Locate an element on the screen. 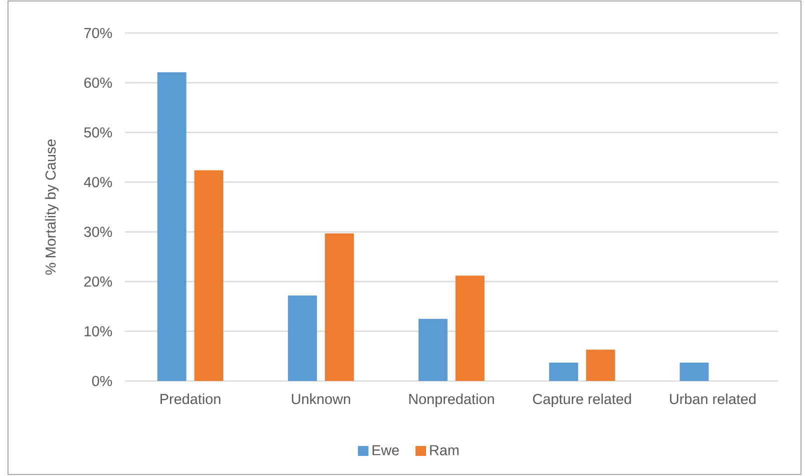  legend-label: Ewe is located at coordinates (385, 450).